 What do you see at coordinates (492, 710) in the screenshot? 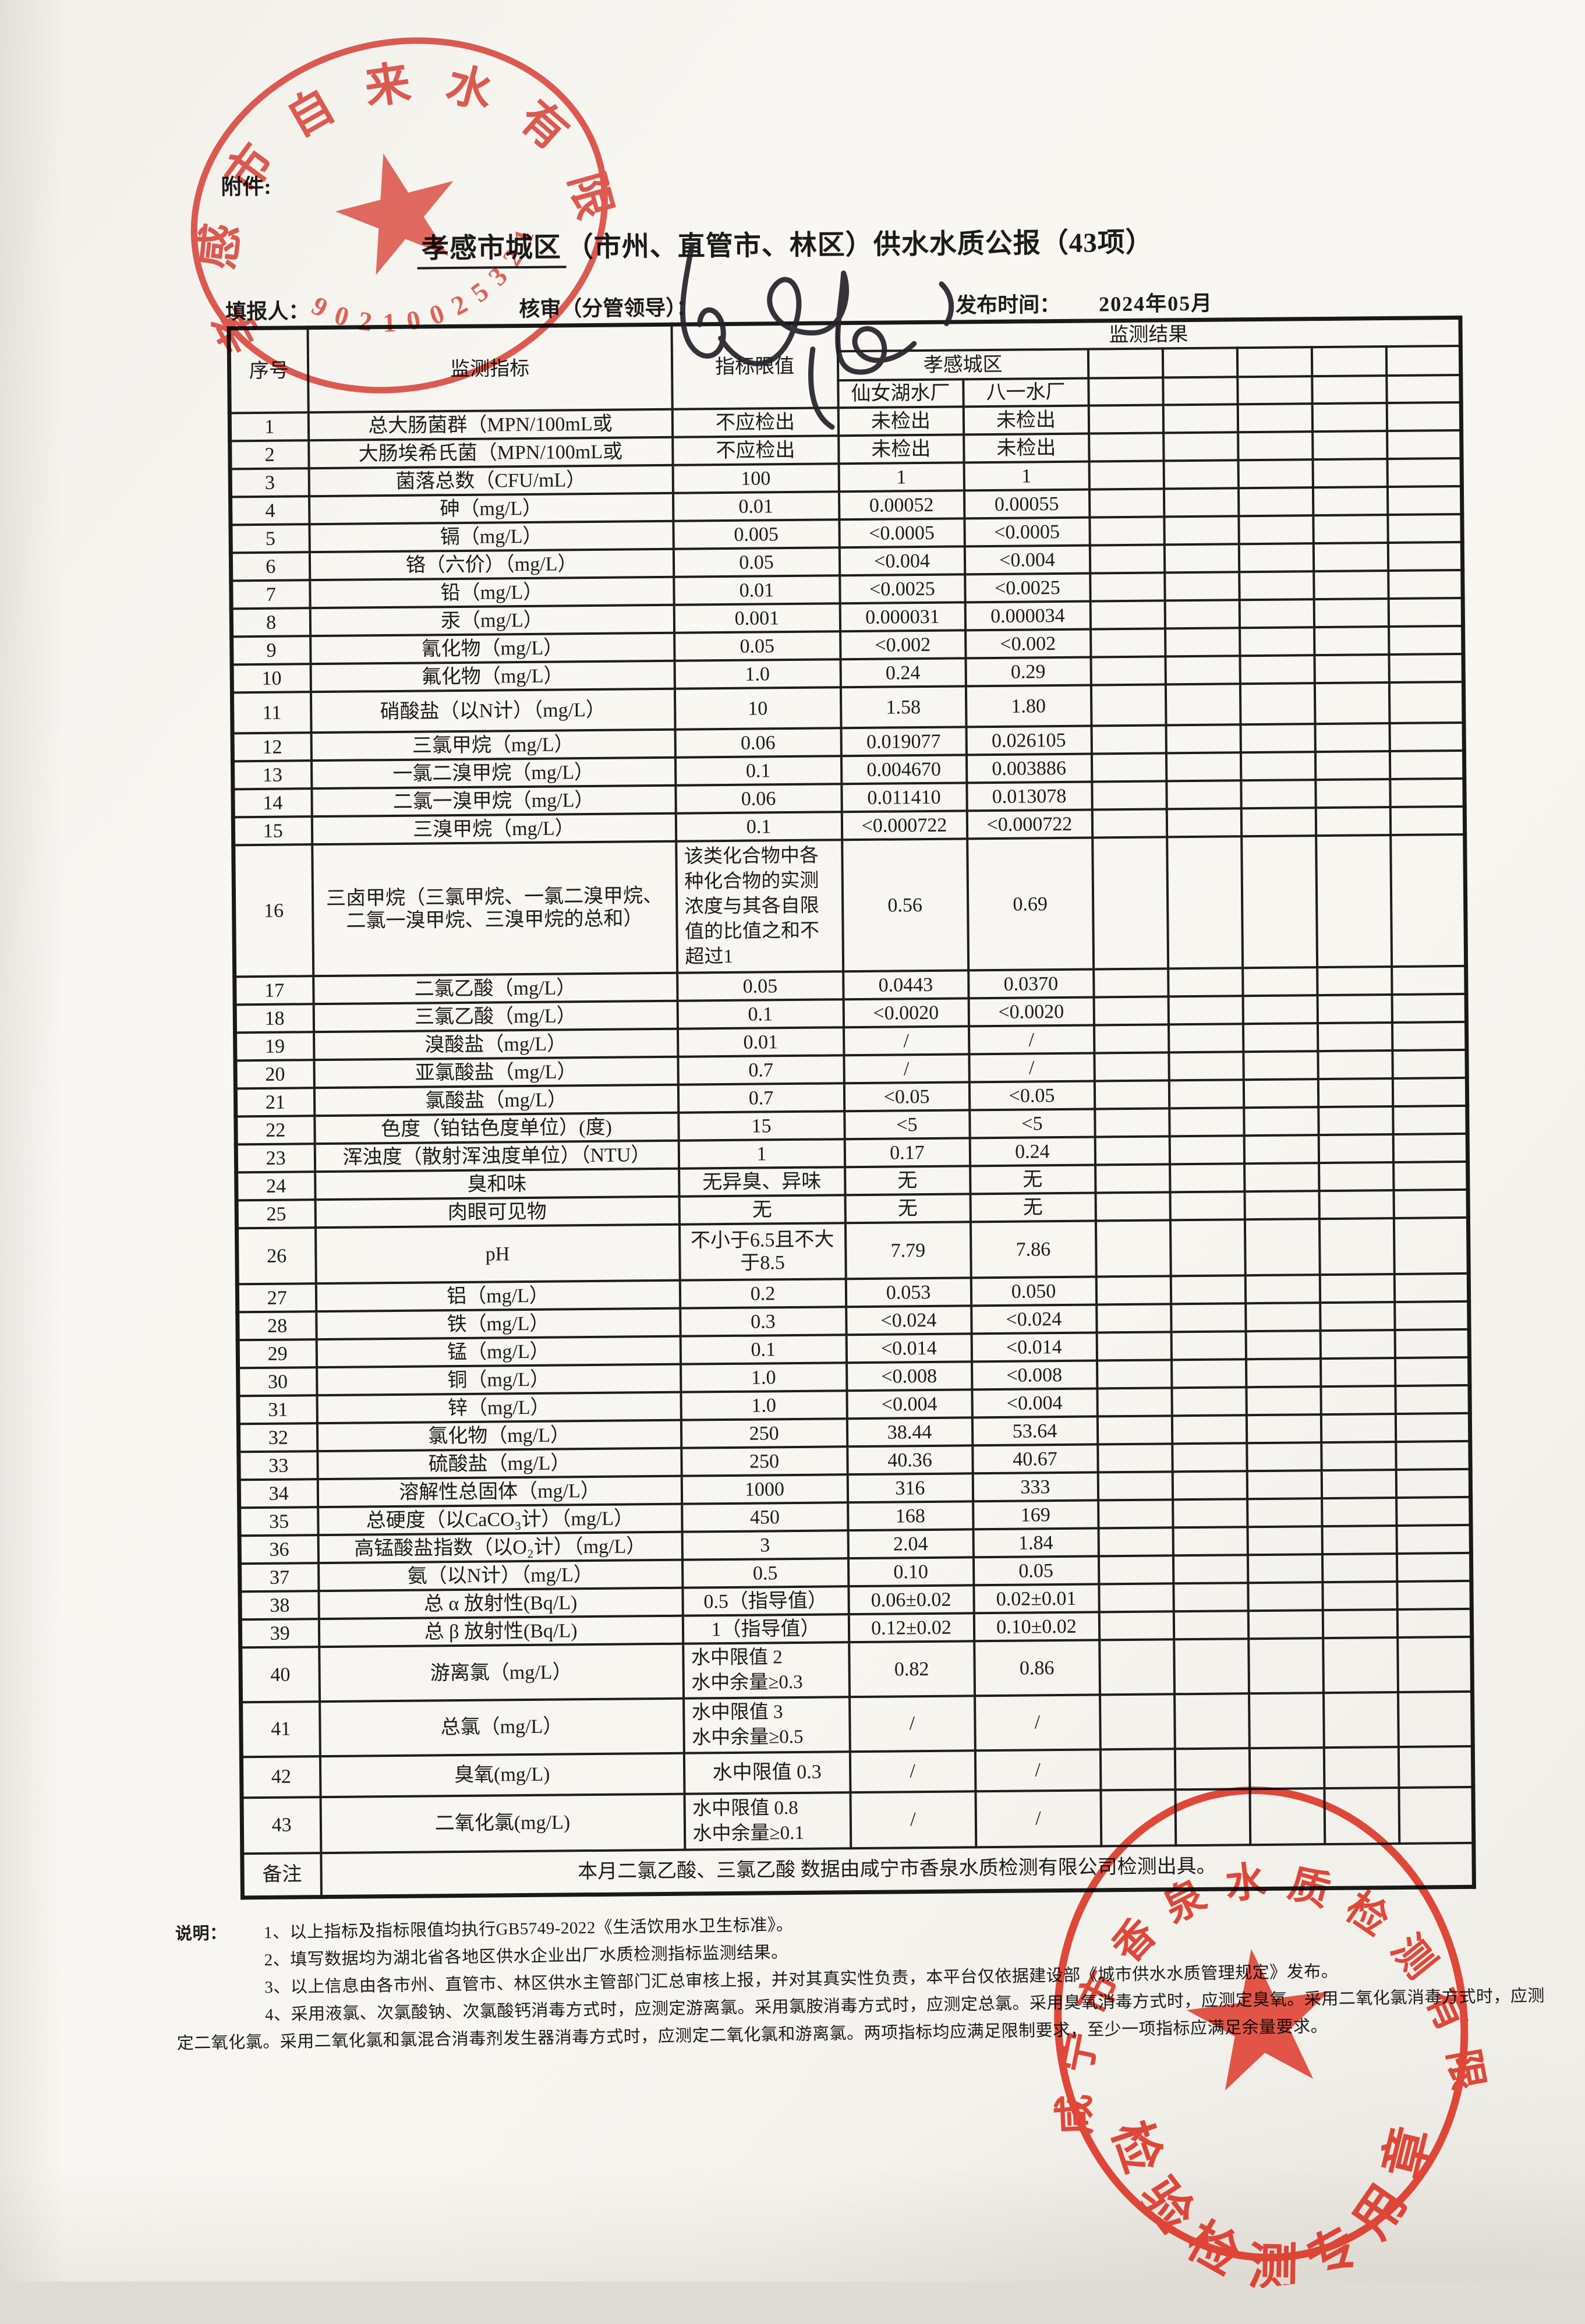
I see `indicator-cell: 硝酸盐（以N计）（mg/L）` at bounding box center [492, 710].